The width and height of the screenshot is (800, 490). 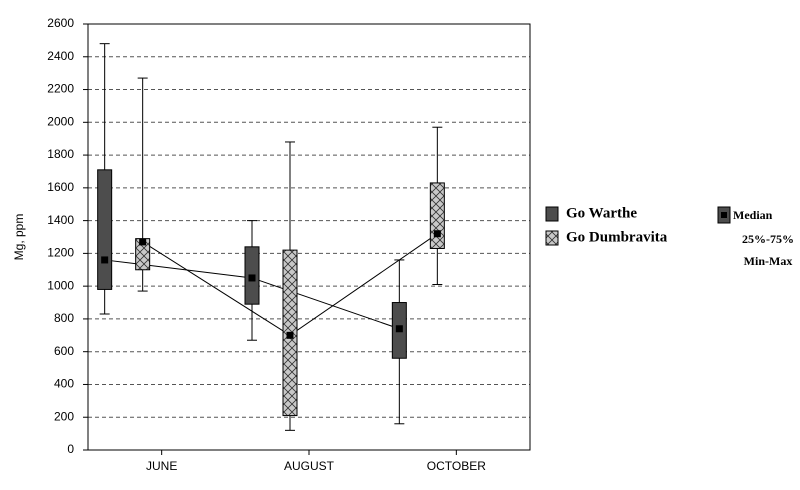 I want to click on y-tick-label: 2600, so click(x=60, y=23).